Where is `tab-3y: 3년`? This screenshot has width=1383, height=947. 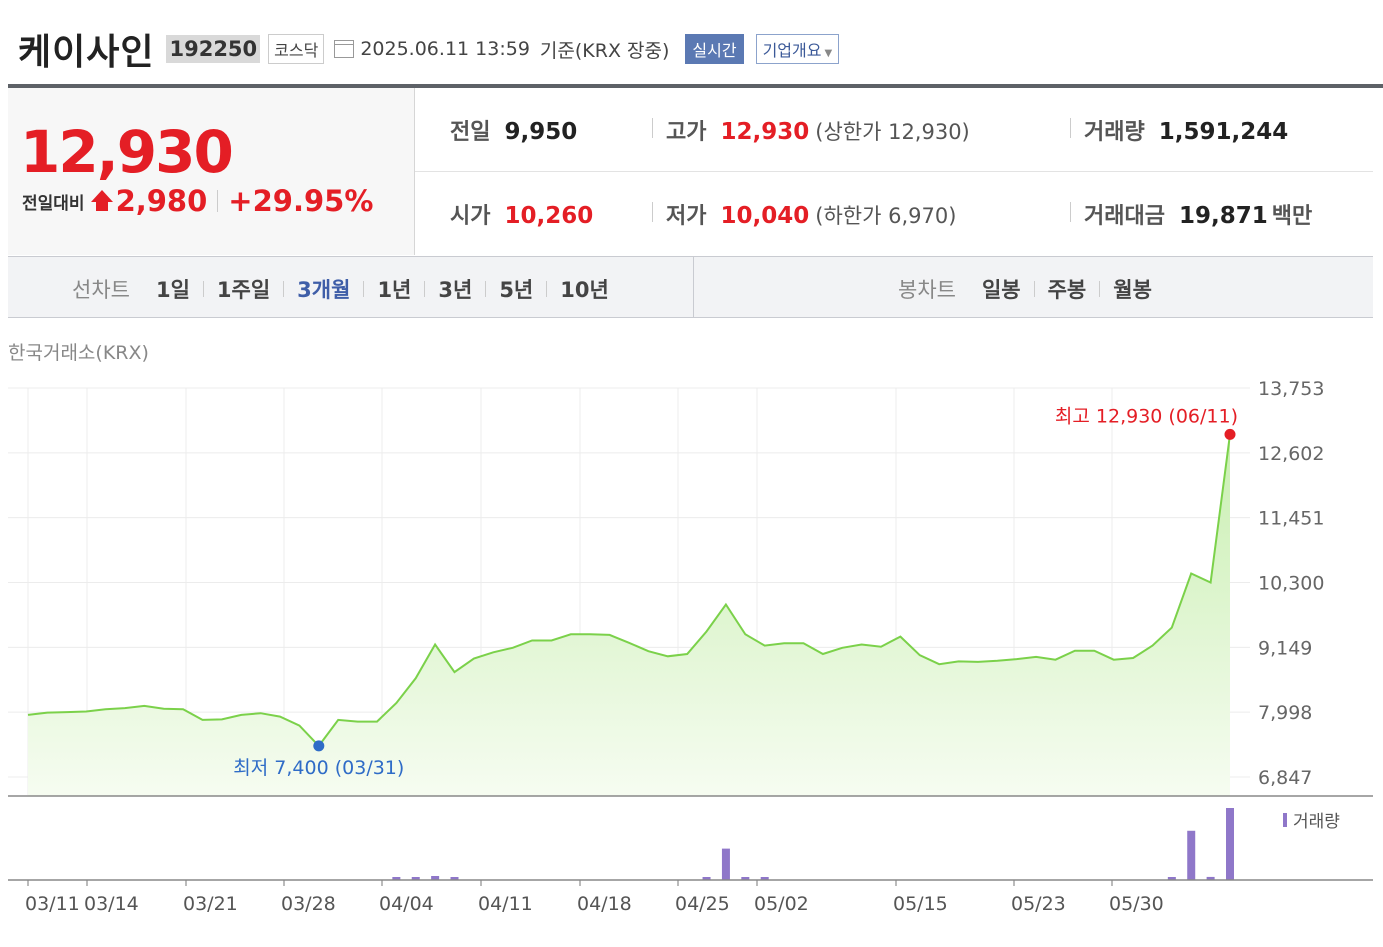 tab-3y: 3년 is located at coordinates (455, 290).